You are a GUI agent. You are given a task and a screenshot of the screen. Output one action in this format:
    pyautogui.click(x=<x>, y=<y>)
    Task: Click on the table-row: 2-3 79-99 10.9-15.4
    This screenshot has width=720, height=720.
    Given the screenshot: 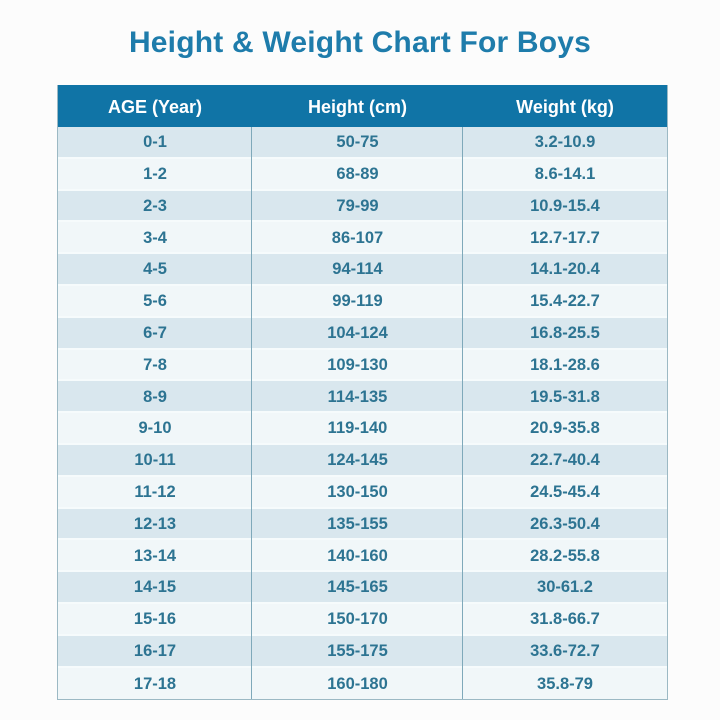 What is the action you would take?
    pyautogui.click(x=362, y=206)
    